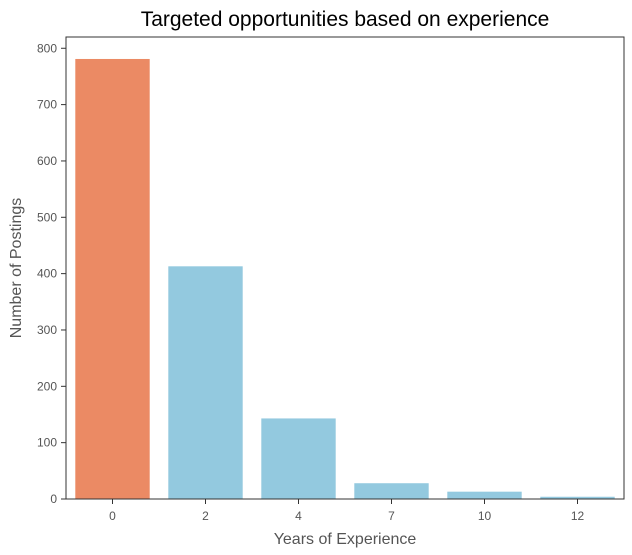  What do you see at coordinates (47, 330) in the screenshot?
I see `y-tick-label-300: 300` at bounding box center [47, 330].